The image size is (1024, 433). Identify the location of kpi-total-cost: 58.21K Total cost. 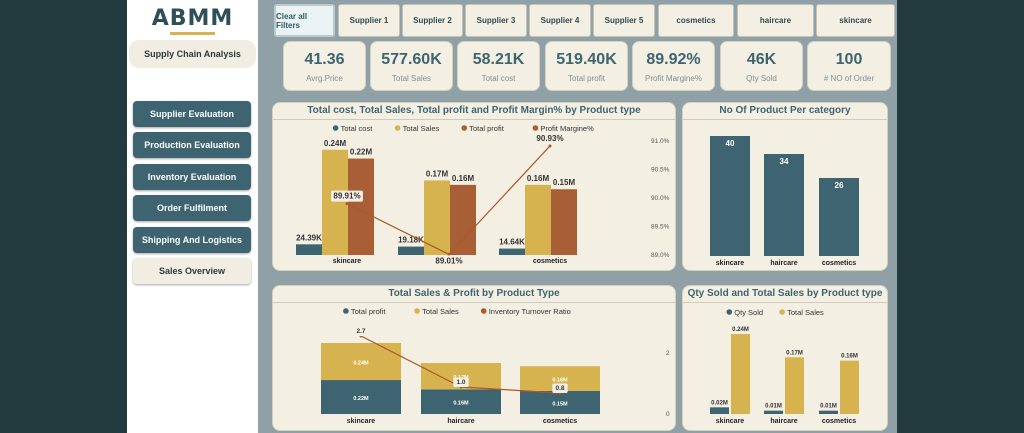
(498, 66).